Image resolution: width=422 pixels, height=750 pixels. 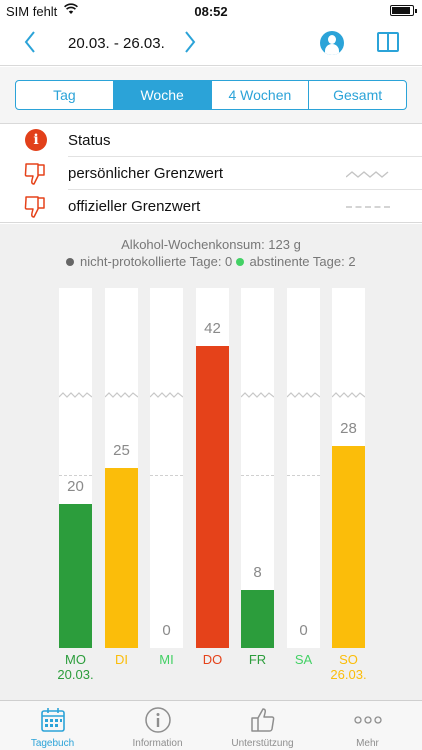 I want to click on day-date: 20.03., so click(x=75, y=674).